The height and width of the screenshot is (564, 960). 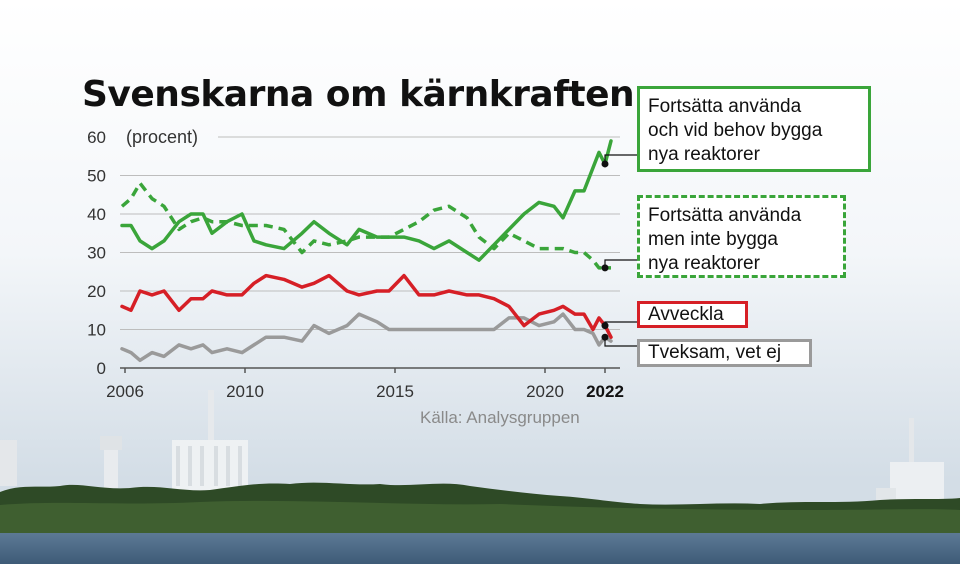 I want to click on legend-connectors, so click(x=620, y=250).